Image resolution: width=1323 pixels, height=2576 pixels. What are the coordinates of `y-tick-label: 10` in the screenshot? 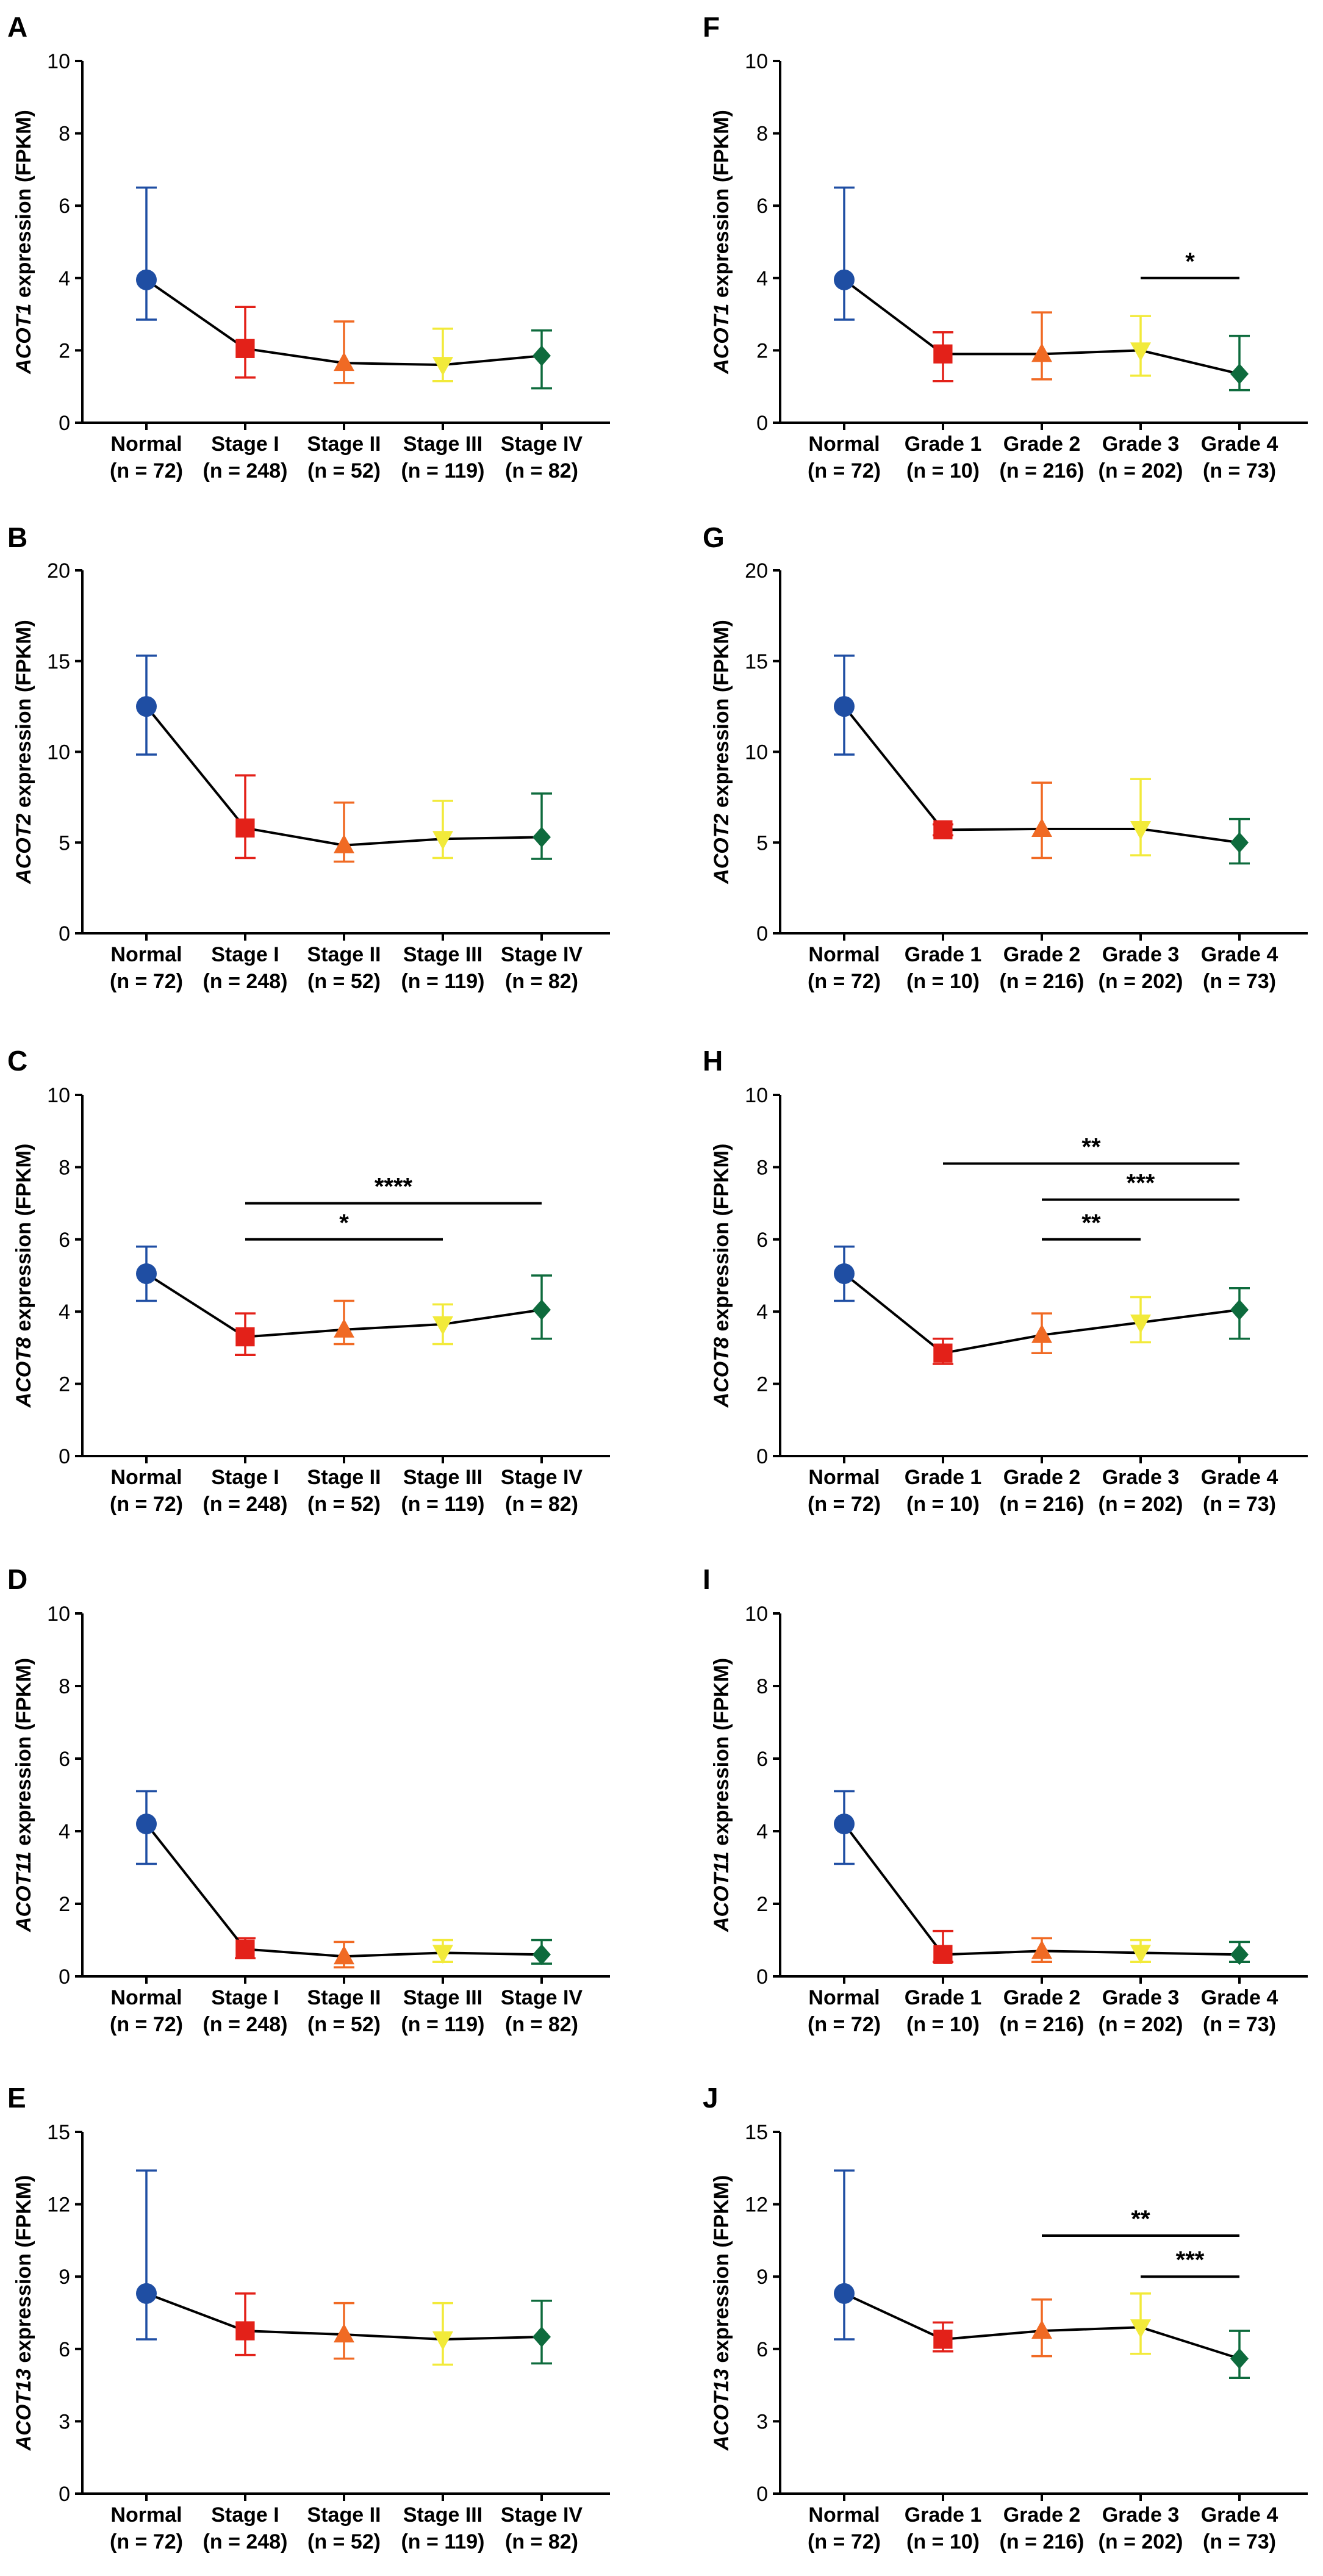 It's located at (757, 753).